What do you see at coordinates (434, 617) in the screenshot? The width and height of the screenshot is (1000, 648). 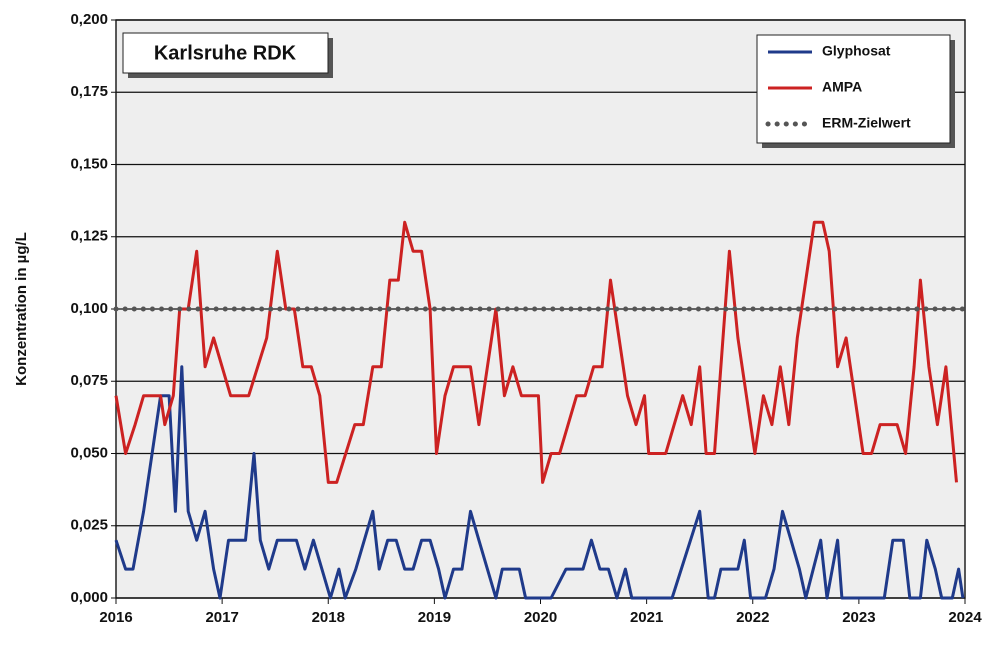 I see `x-tick-label: 2019` at bounding box center [434, 617].